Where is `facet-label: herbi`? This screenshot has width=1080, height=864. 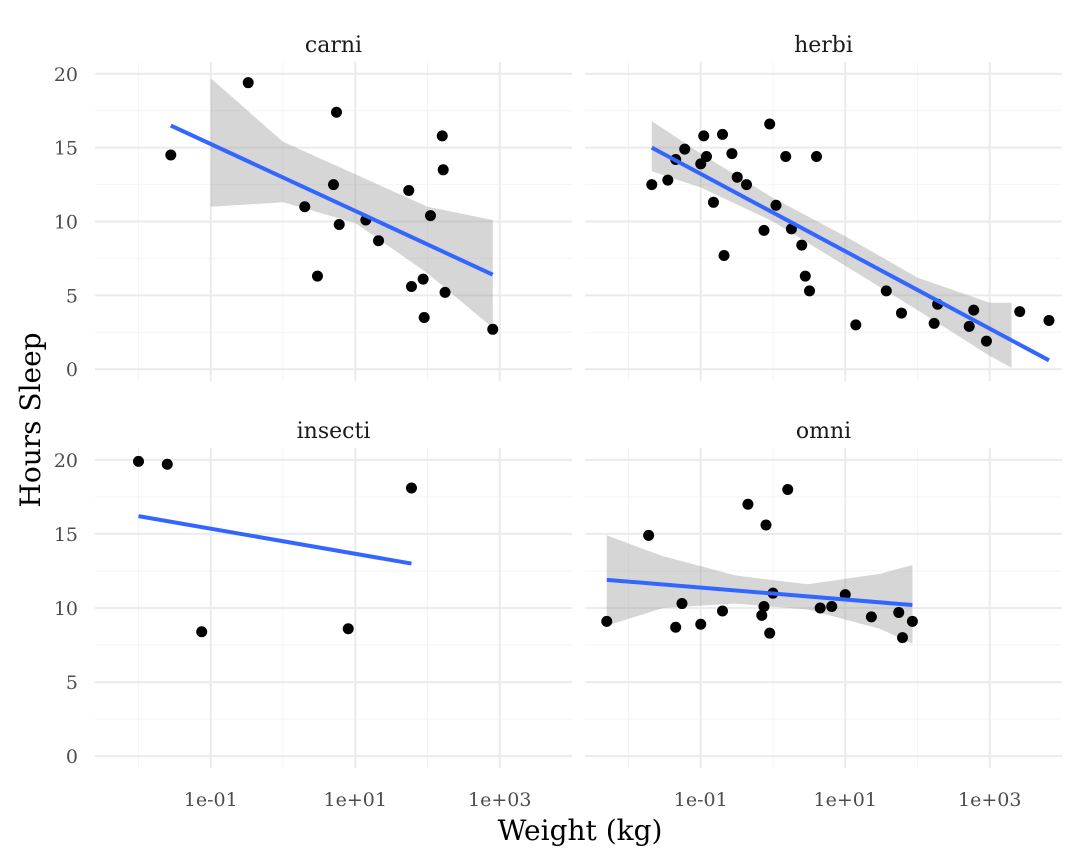 facet-label: herbi is located at coordinates (823, 45).